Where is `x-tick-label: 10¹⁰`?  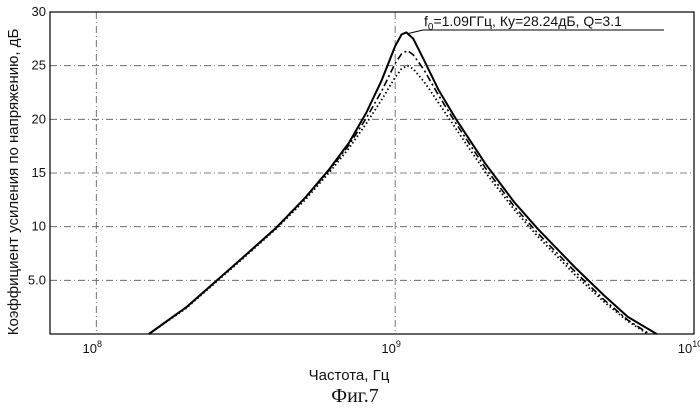
x-tick-label: 10¹⁰ is located at coordinates (689, 347).